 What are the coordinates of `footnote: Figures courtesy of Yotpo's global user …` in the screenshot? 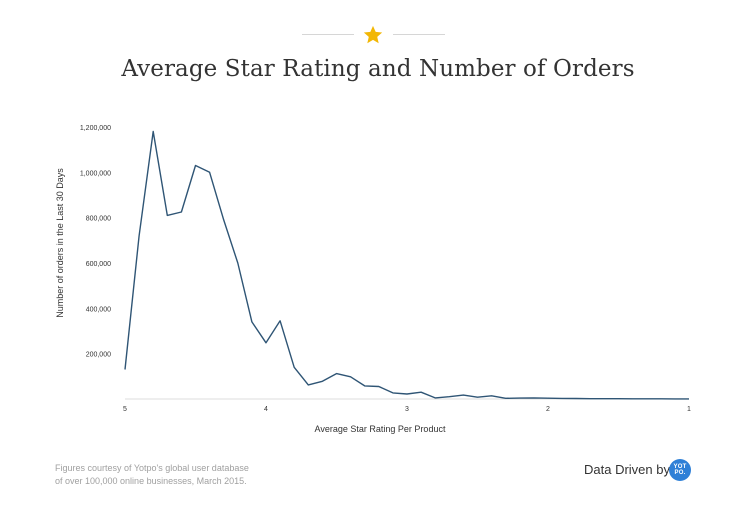 It's located at (175, 475).